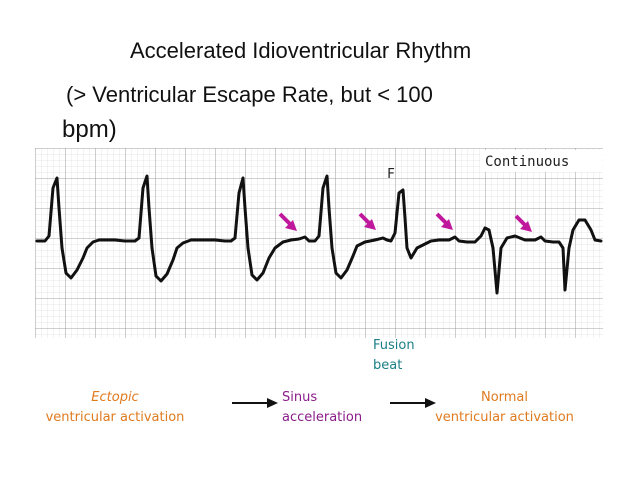 Image resolution: width=638 pixels, height=479 pixels. I want to click on ectopic-line-2: ventricular activation, so click(115, 417).